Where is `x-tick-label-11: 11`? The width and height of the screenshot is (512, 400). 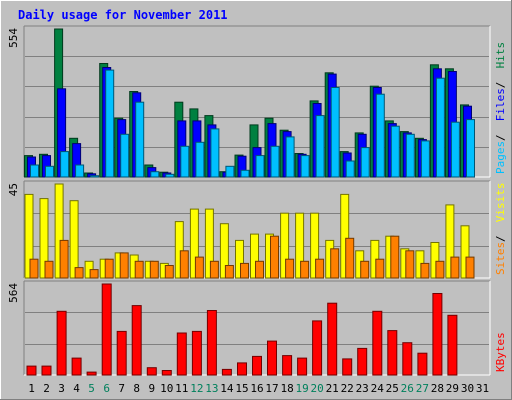 x-tick-label-11: 11 is located at coordinates (181, 388).